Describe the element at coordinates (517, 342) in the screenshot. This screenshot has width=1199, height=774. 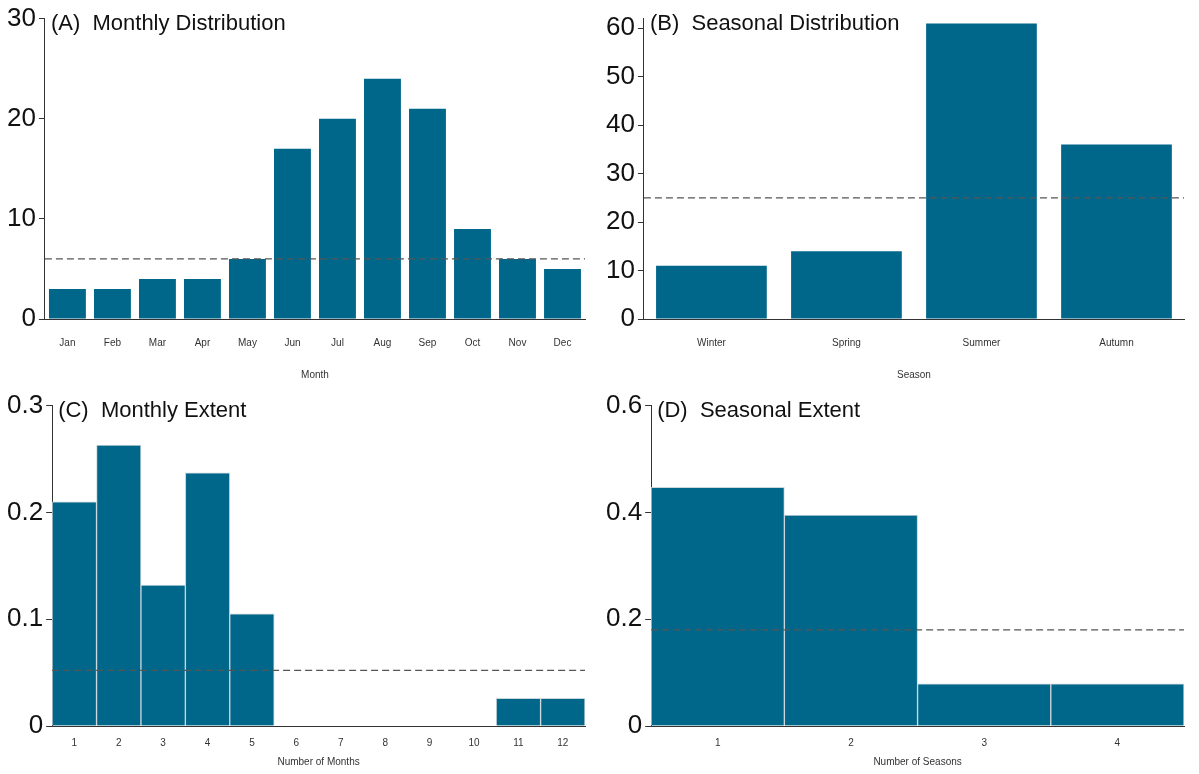
I see `x-tick-label: Nov` at that location.